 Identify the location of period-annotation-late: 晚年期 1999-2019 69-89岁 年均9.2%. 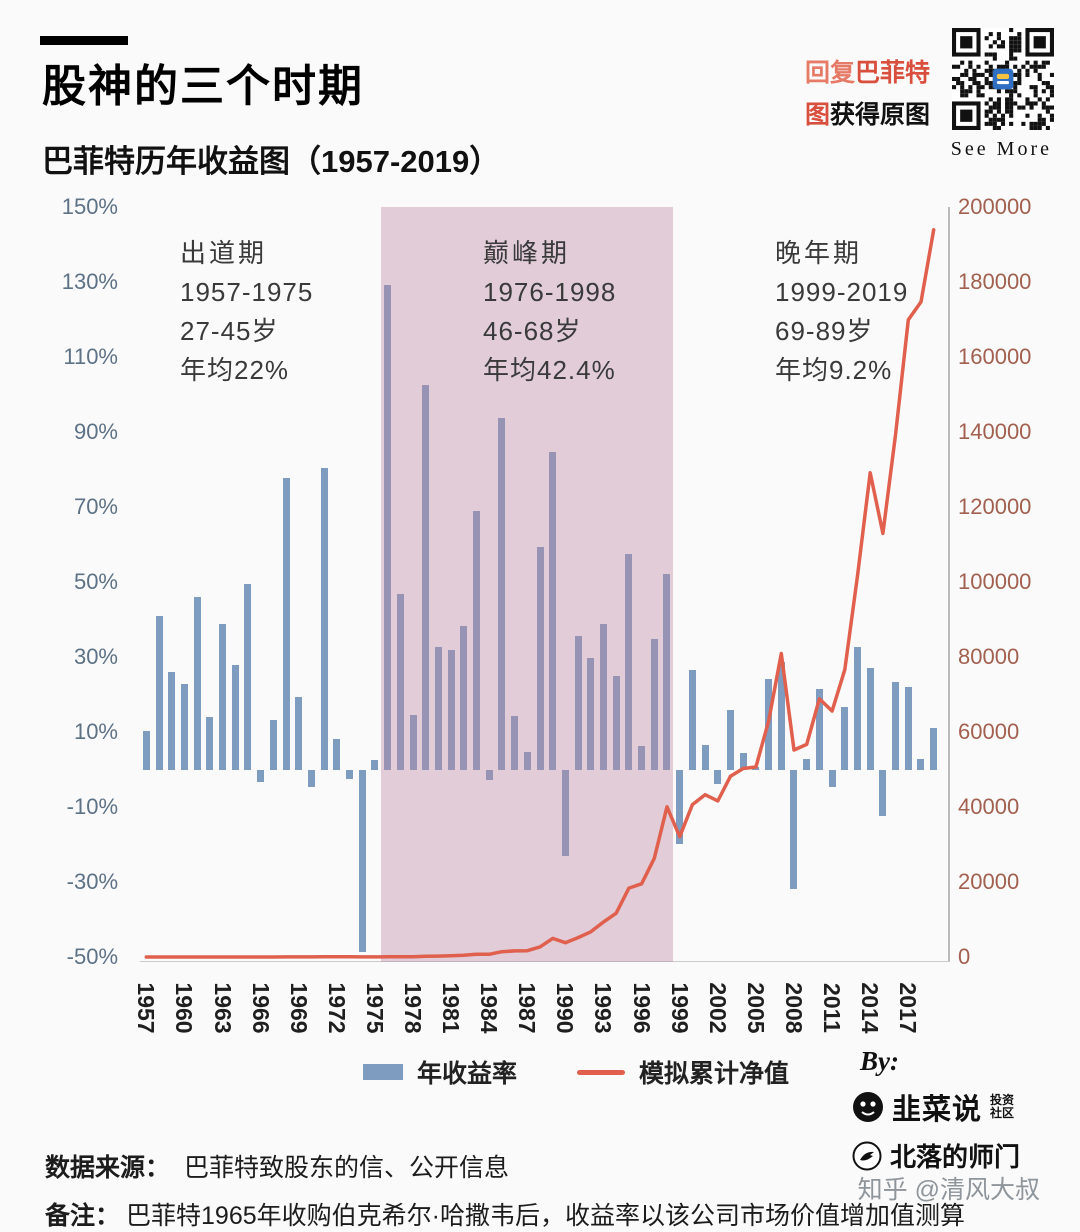
(841, 312).